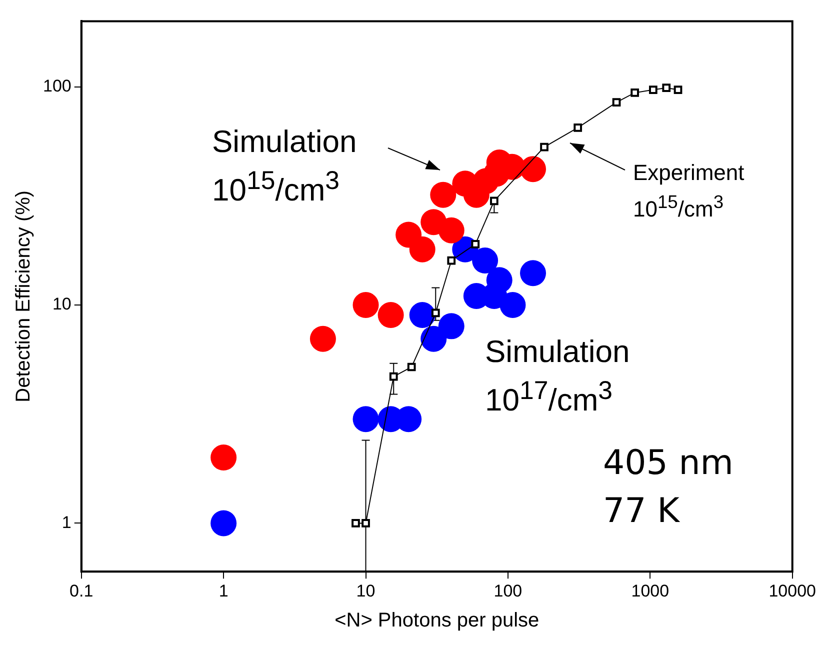  I want to click on annotation: Experiment 10$^{15}$/cm$^{3}$, so click(688, 191).